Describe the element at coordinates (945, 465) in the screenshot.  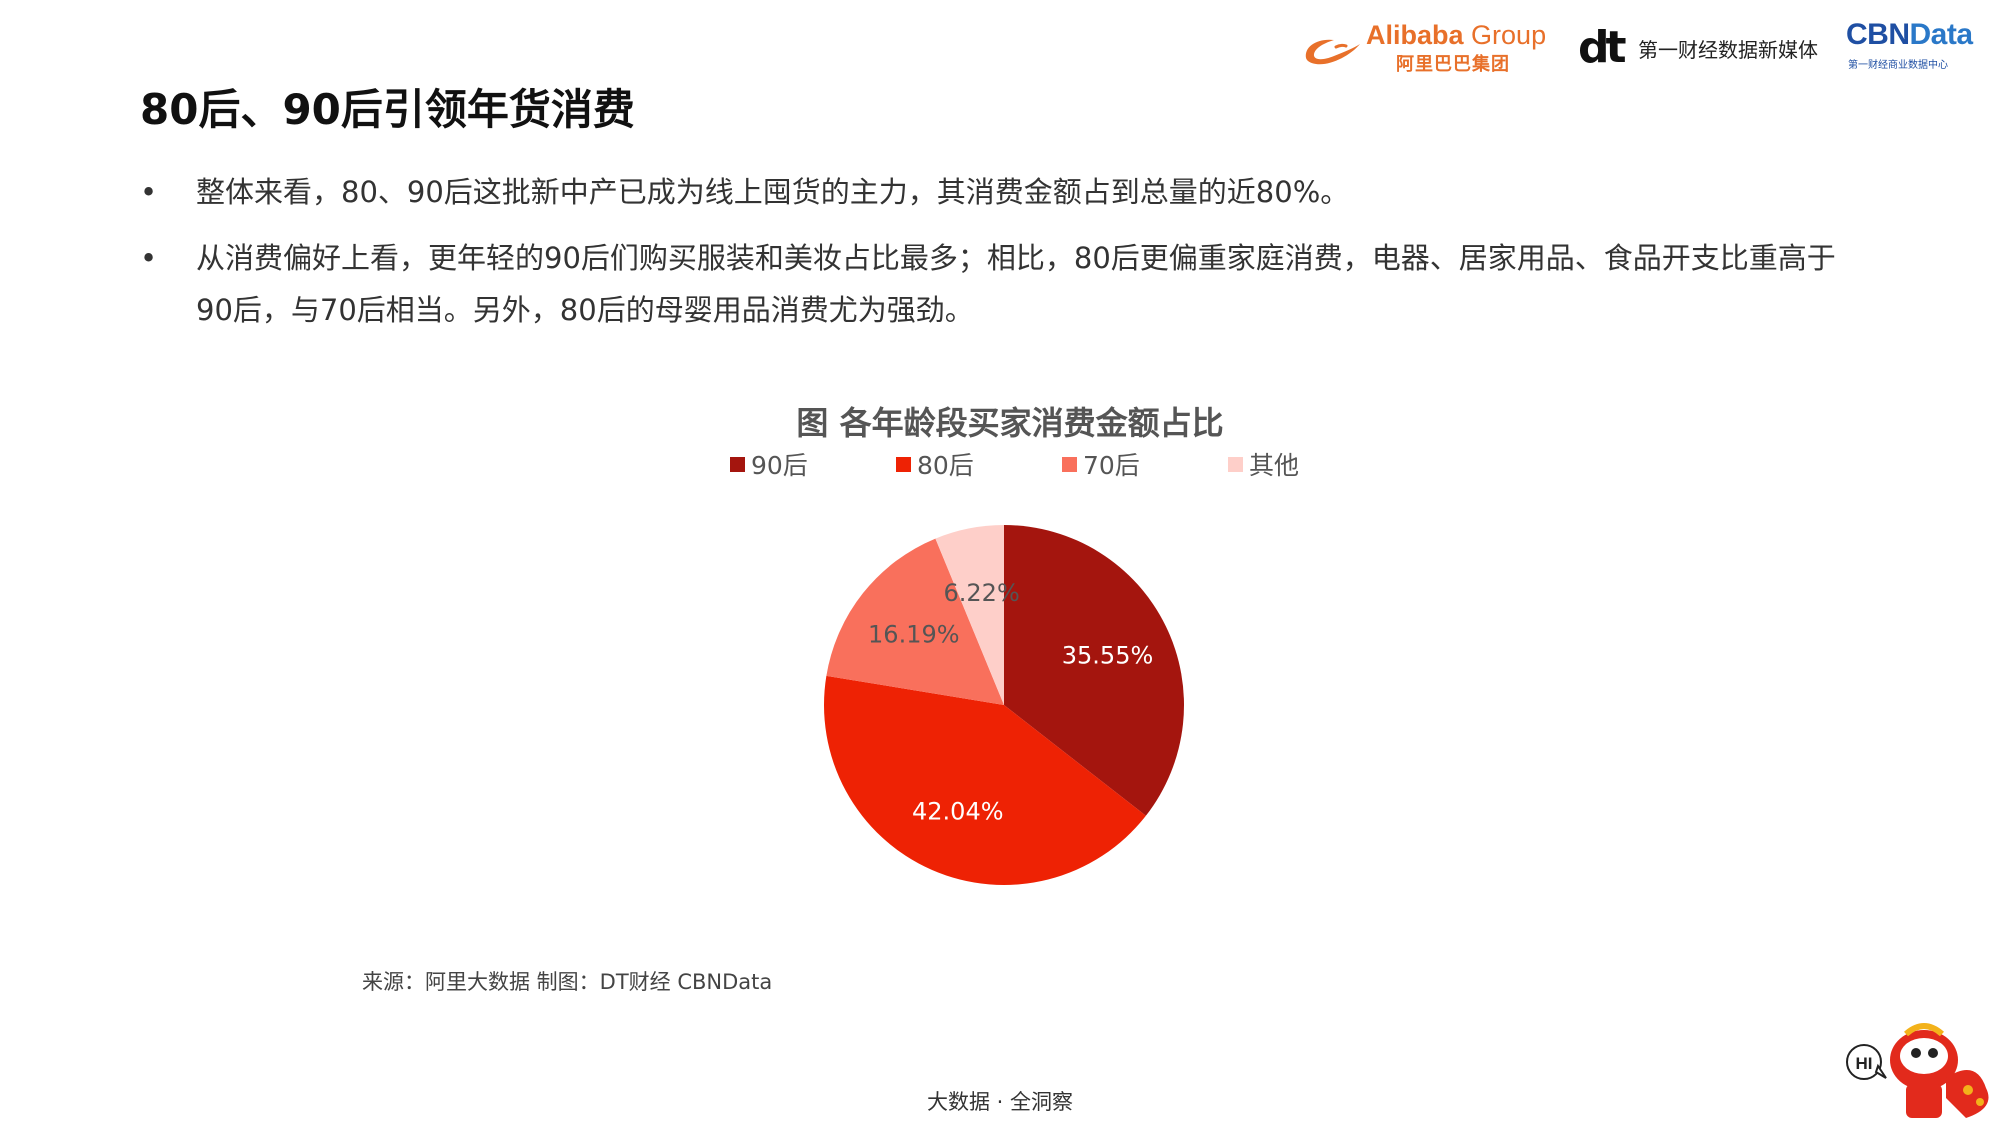
I see `legend-label: 80后` at that location.